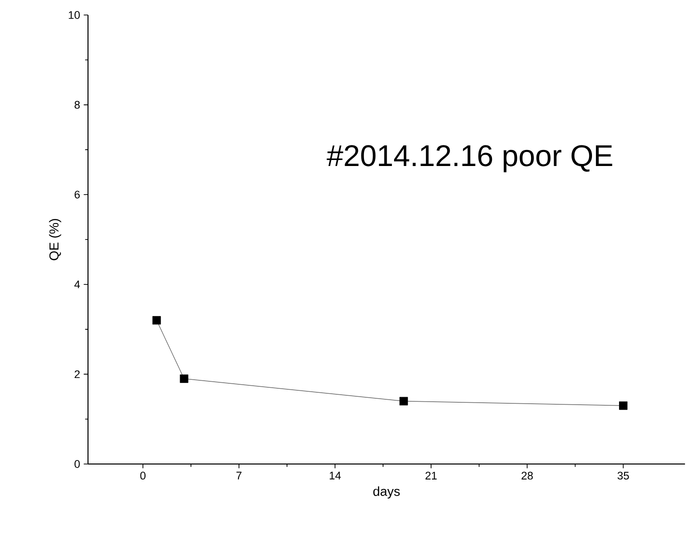 This screenshot has width=686, height=534. I want to click on y-tick-label: 4, so click(77, 284).